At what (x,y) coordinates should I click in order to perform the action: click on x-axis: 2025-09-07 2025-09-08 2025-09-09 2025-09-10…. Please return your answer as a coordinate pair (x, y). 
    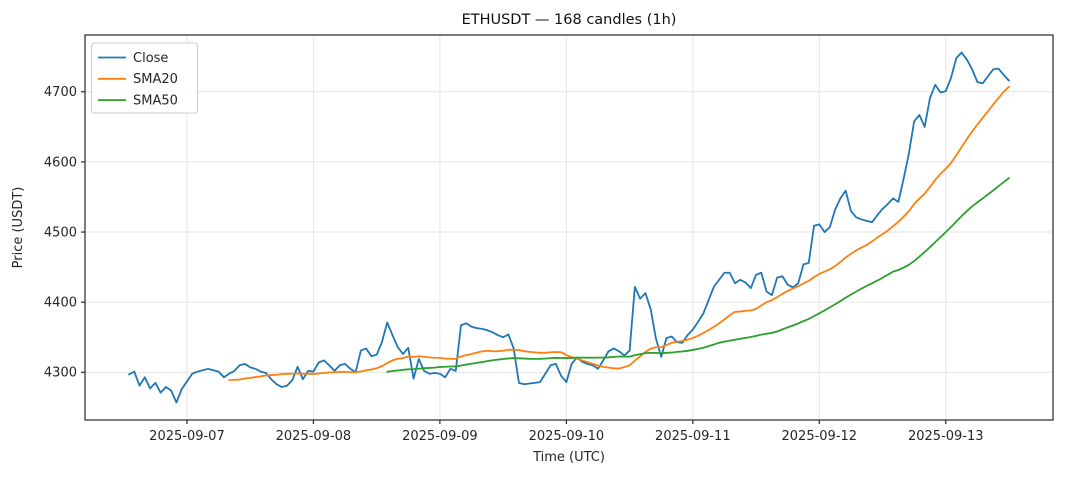
    Looking at the image, I should click on (566, 432).